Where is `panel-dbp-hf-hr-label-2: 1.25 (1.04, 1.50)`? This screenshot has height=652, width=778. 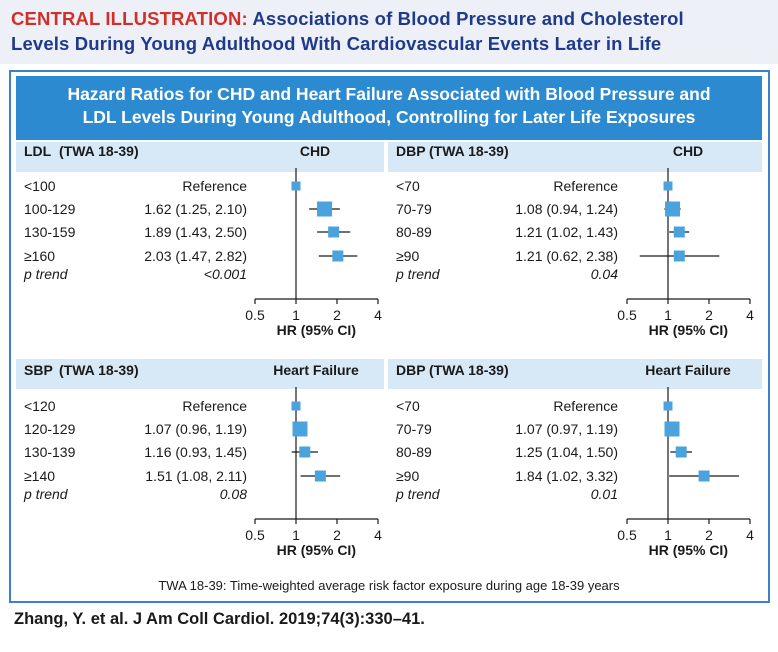
panel-dbp-hf-hr-label-2: 1.25 (1.04, 1.50) is located at coordinates (566, 452).